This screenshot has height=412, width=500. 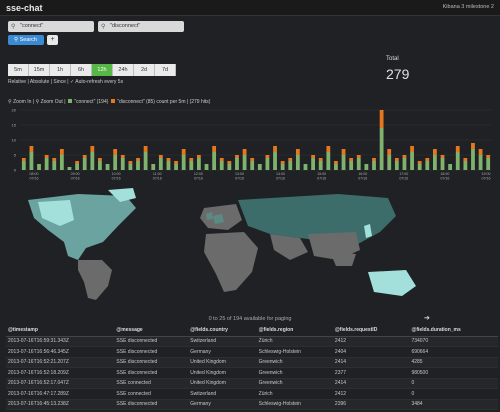 What do you see at coordinates (18, 70) in the screenshot?
I see `time-range-5m: 5m` at bounding box center [18, 70].